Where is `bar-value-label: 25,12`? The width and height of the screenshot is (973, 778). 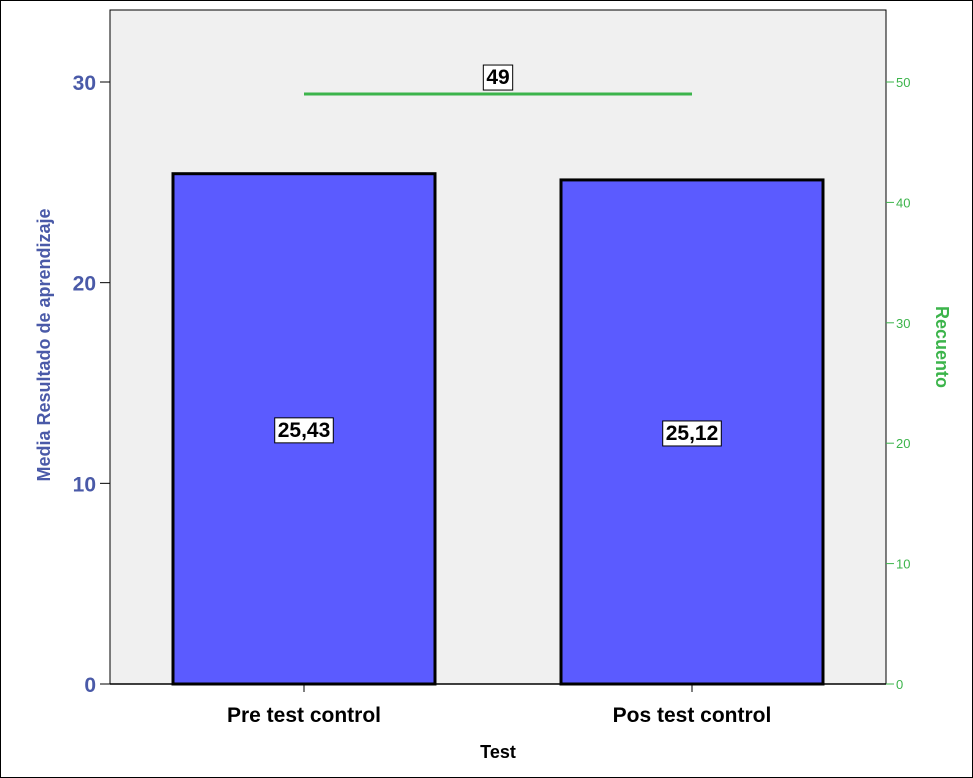 bar-value-label: 25,12 is located at coordinates (692, 433).